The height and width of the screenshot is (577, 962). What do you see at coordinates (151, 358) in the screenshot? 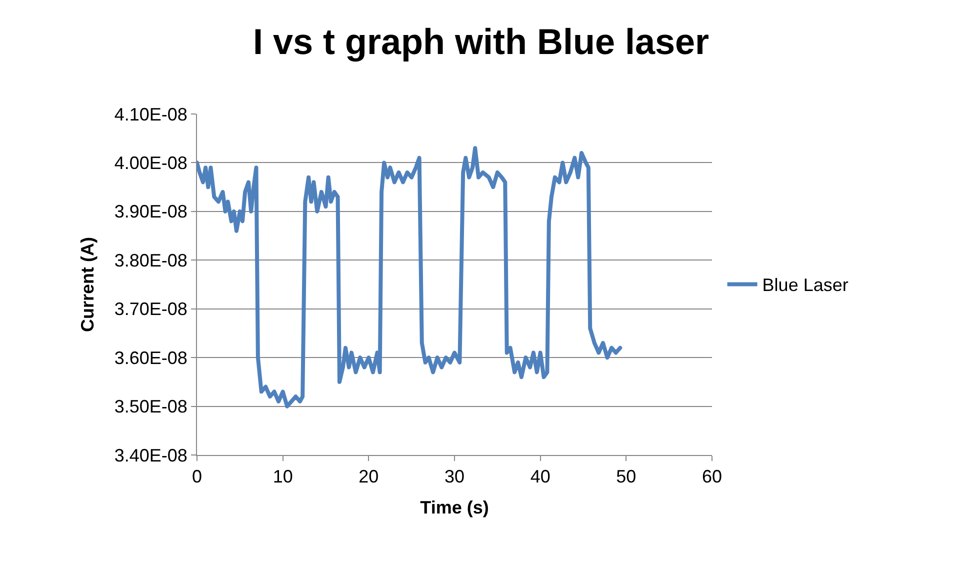
I see `y-tick-label: 3.60E-08` at bounding box center [151, 358].